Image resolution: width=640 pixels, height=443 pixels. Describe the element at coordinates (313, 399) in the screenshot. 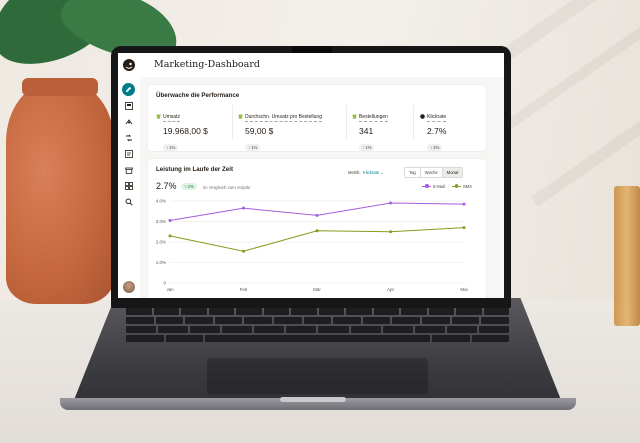

I see `laptop-thumb-notch` at that location.